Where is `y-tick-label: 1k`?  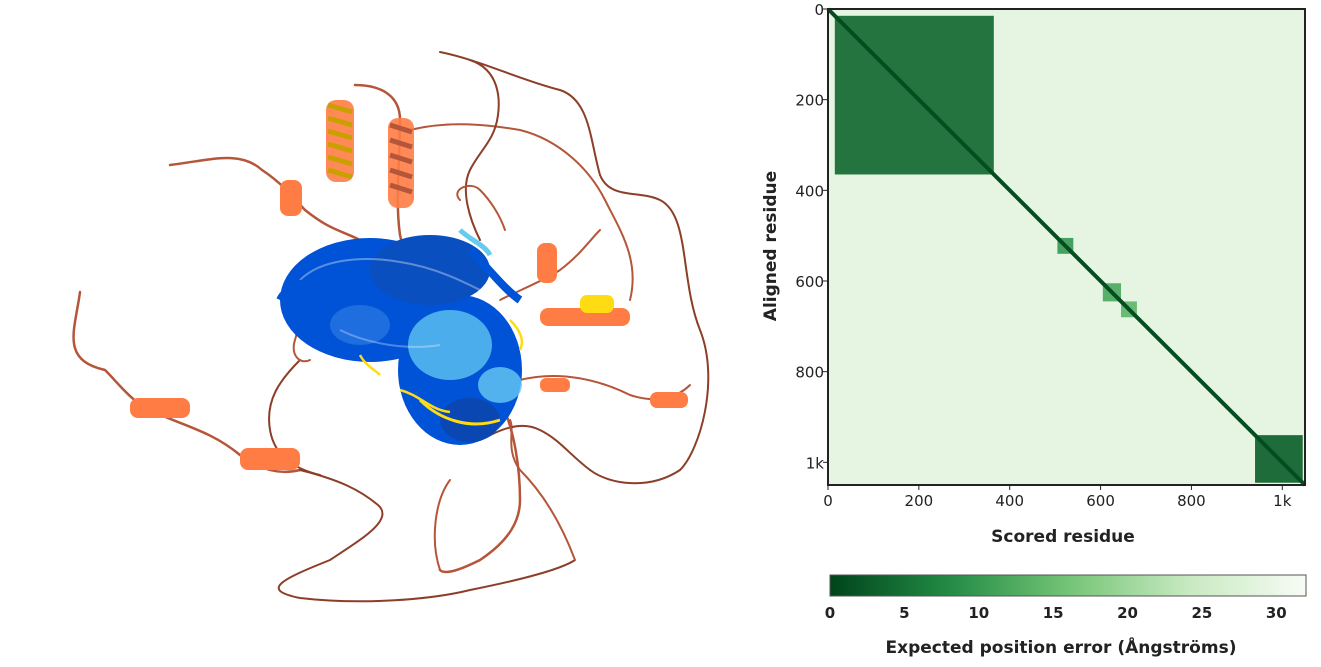
y-tick-label: 1k is located at coordinates (815, 463).